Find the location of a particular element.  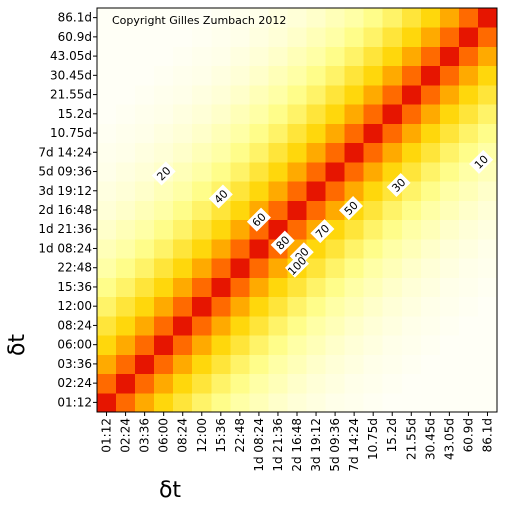

x-tick-label: 7d 14:24 is located at coordinates (354, 445).